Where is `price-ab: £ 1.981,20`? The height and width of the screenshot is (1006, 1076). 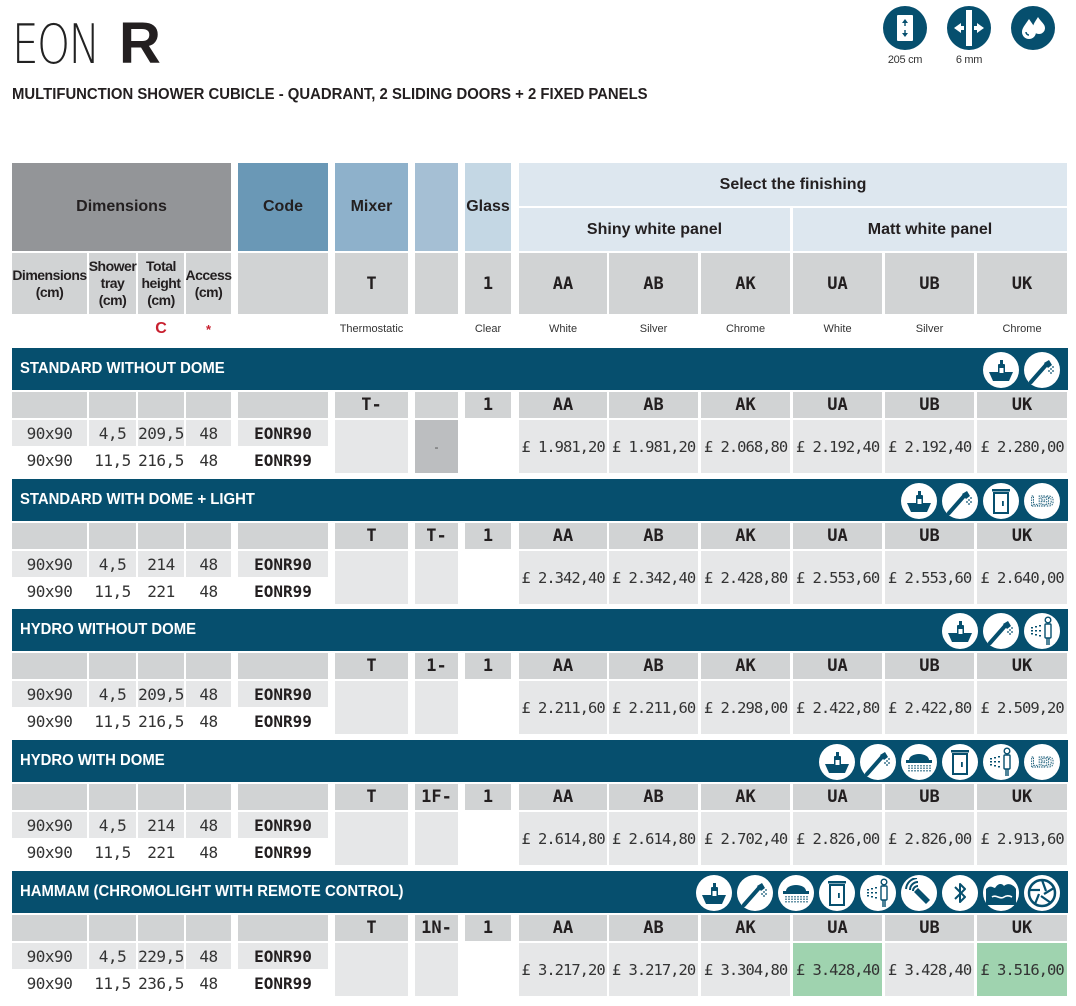
price-ab: £ 1.981,20 is located at coordinates (653, 446).